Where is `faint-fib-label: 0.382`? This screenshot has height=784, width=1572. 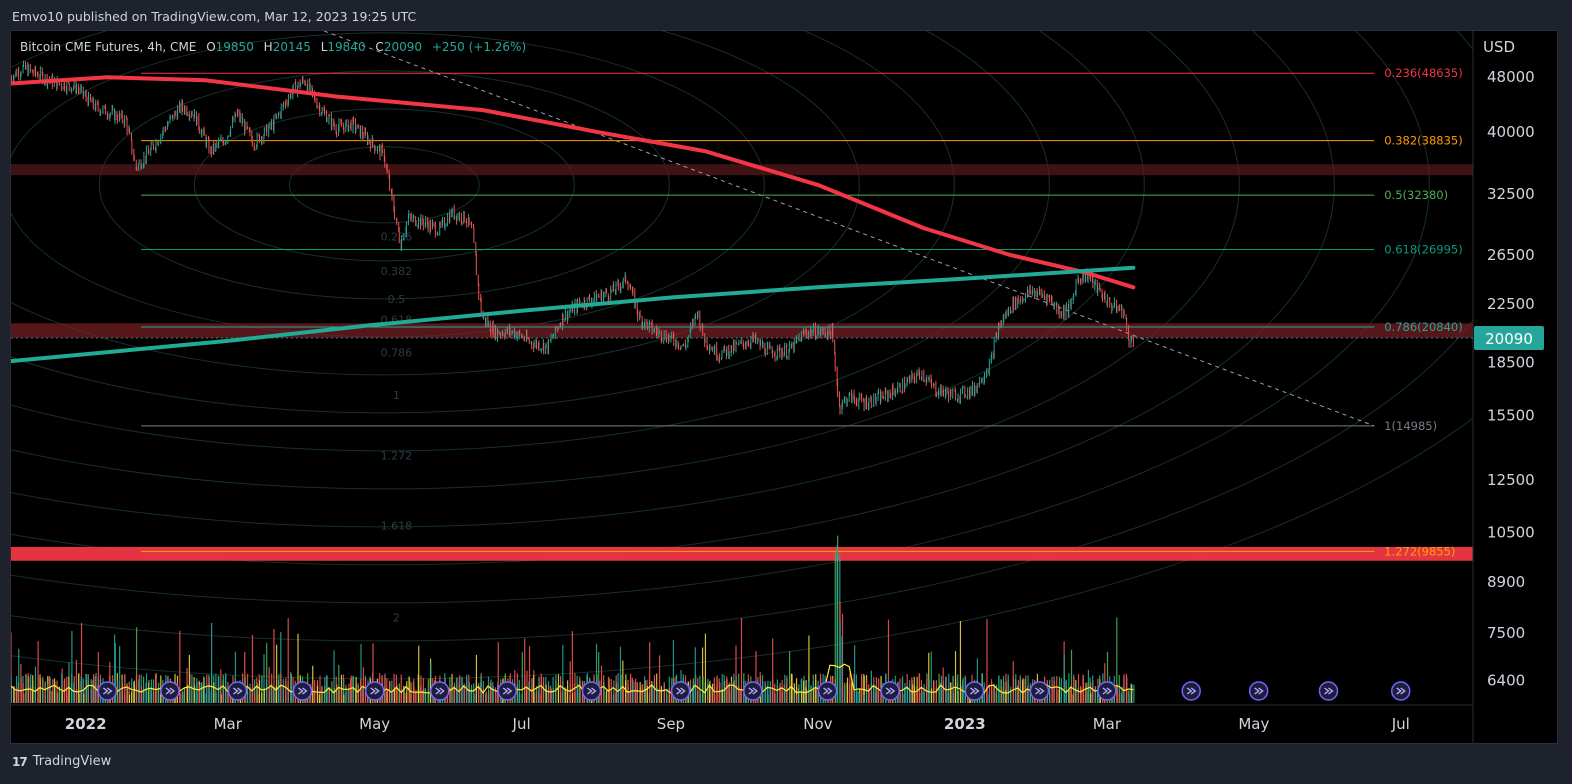
faint-fib-label: 0.382 is located at coordinates (397, 271).